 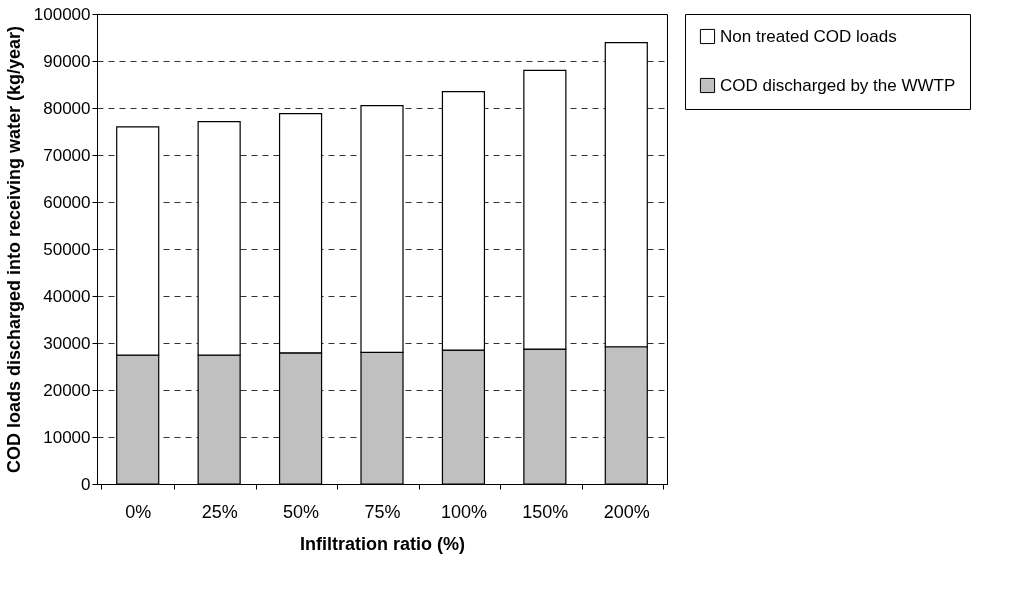 What do you see at coordinates (13, 249) in the screenshot?
I see `y-axis-title: COD loads discharged into receiving water (kg/year)` at bounding box center [13, 249].